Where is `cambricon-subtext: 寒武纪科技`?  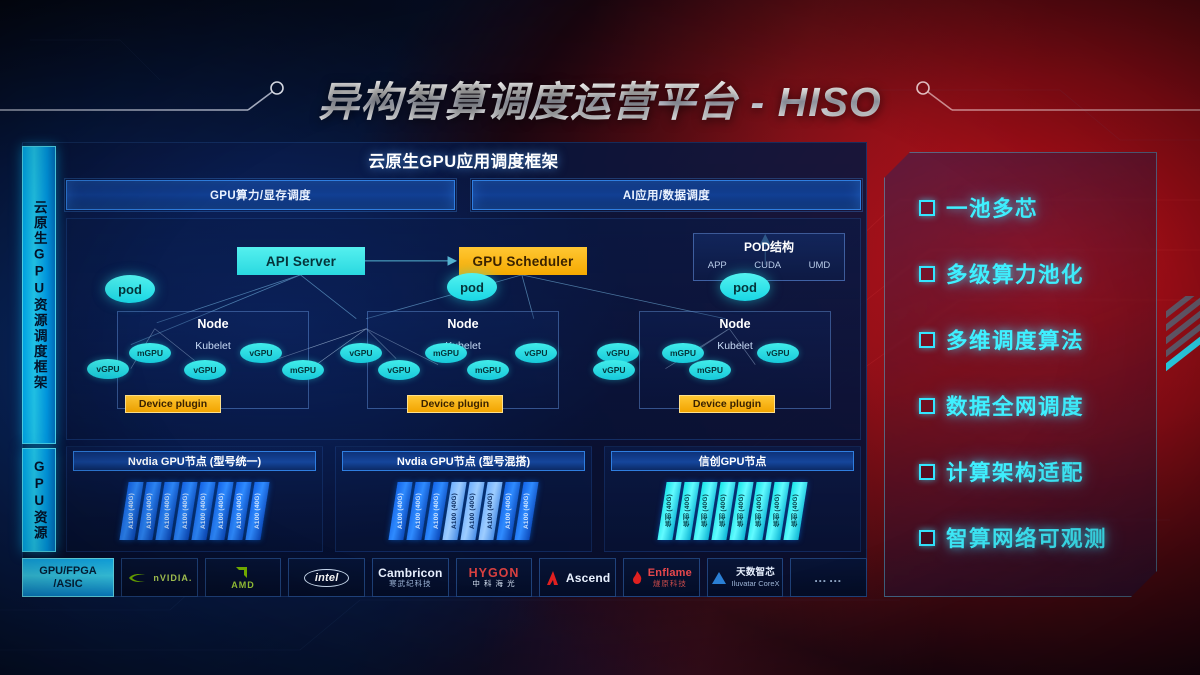 cambricon-subtext: 寒武纪科技 is located at coordinates (410, 583).